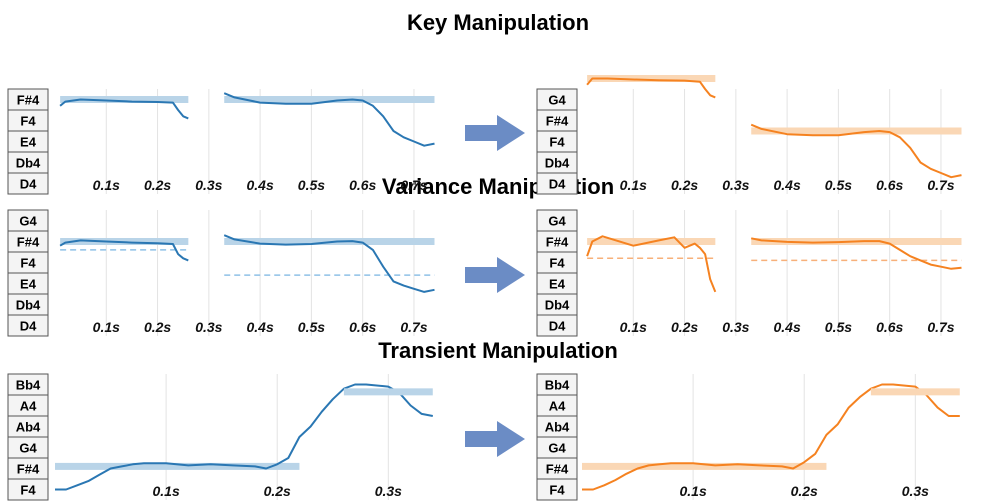  I want to click on arrows, so click(495, 286).